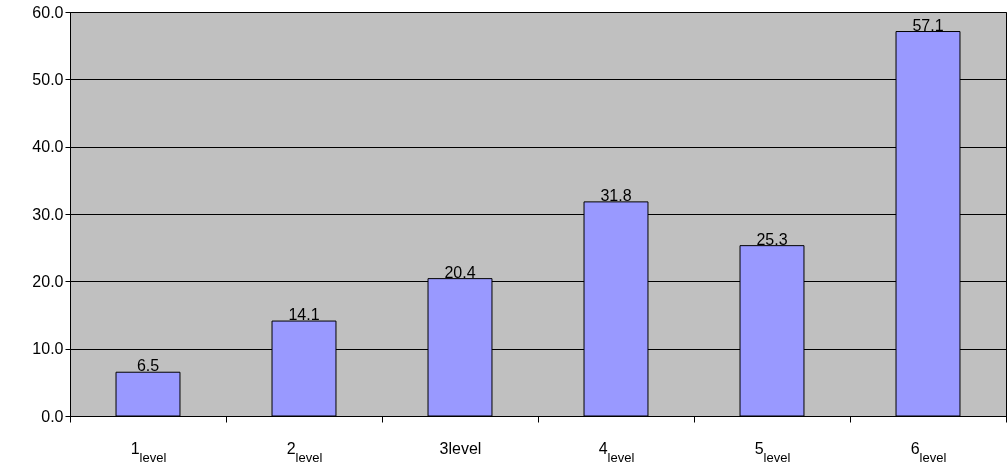 Image resolution: width=1007 pixels, height=468 pixels. I want to click on data-label: 57.1, so click(928, 25).